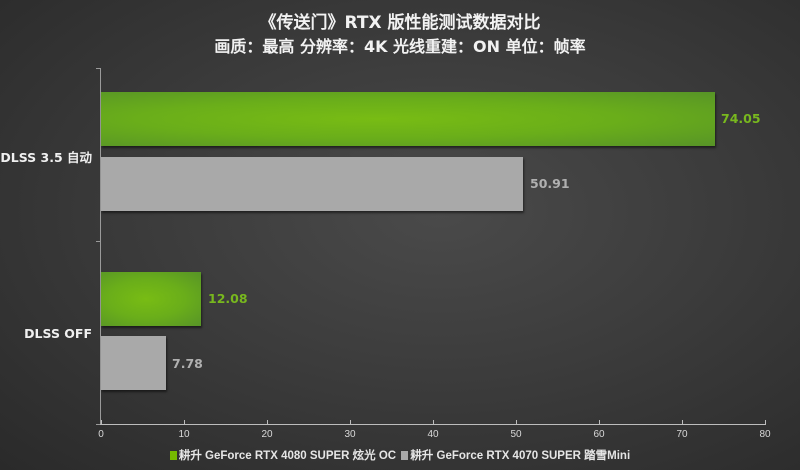 The height and width of the screenshot is (470, 800). What do you see at coordinates (184, 434) in the screenshot?
I see `x-tick-label: 10` at bounding box center [184, 434].